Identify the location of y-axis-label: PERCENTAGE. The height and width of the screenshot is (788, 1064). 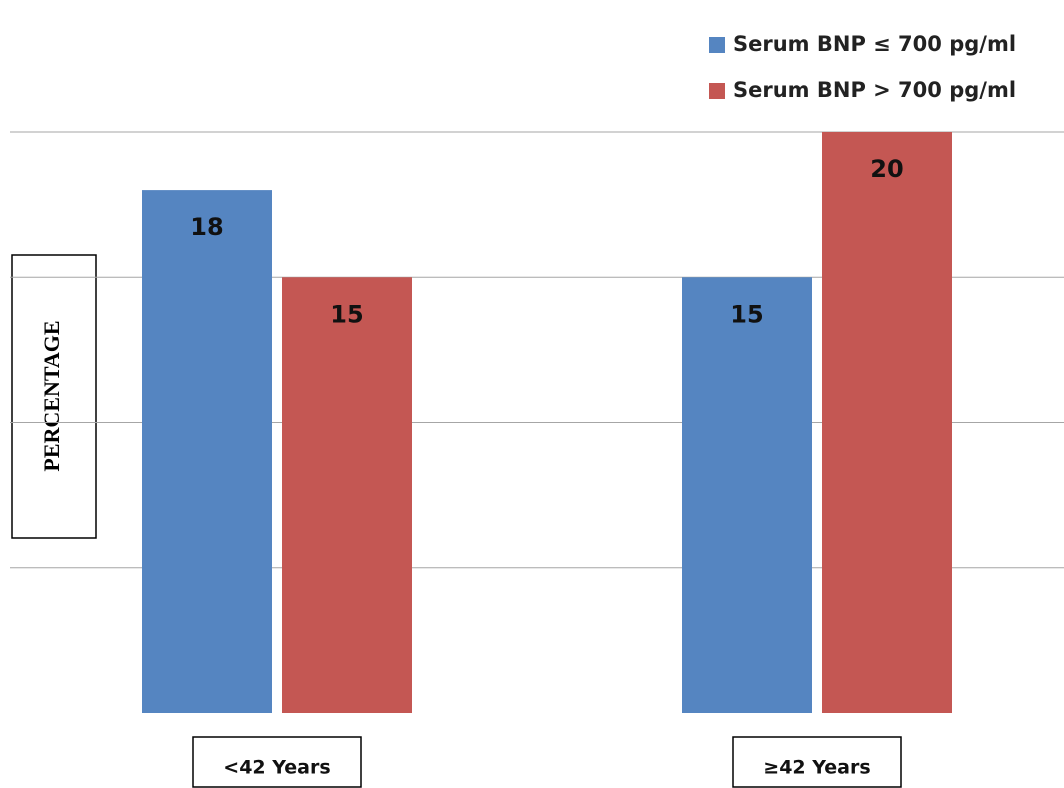
(51, 395).